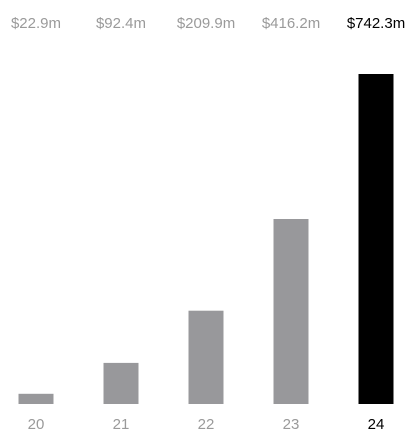 The image size is (411, 430). What do you see at coordinates (291, 423) in the screenshot?
I see `x-tick-label-23: 23` at bounding box center [291, 423].